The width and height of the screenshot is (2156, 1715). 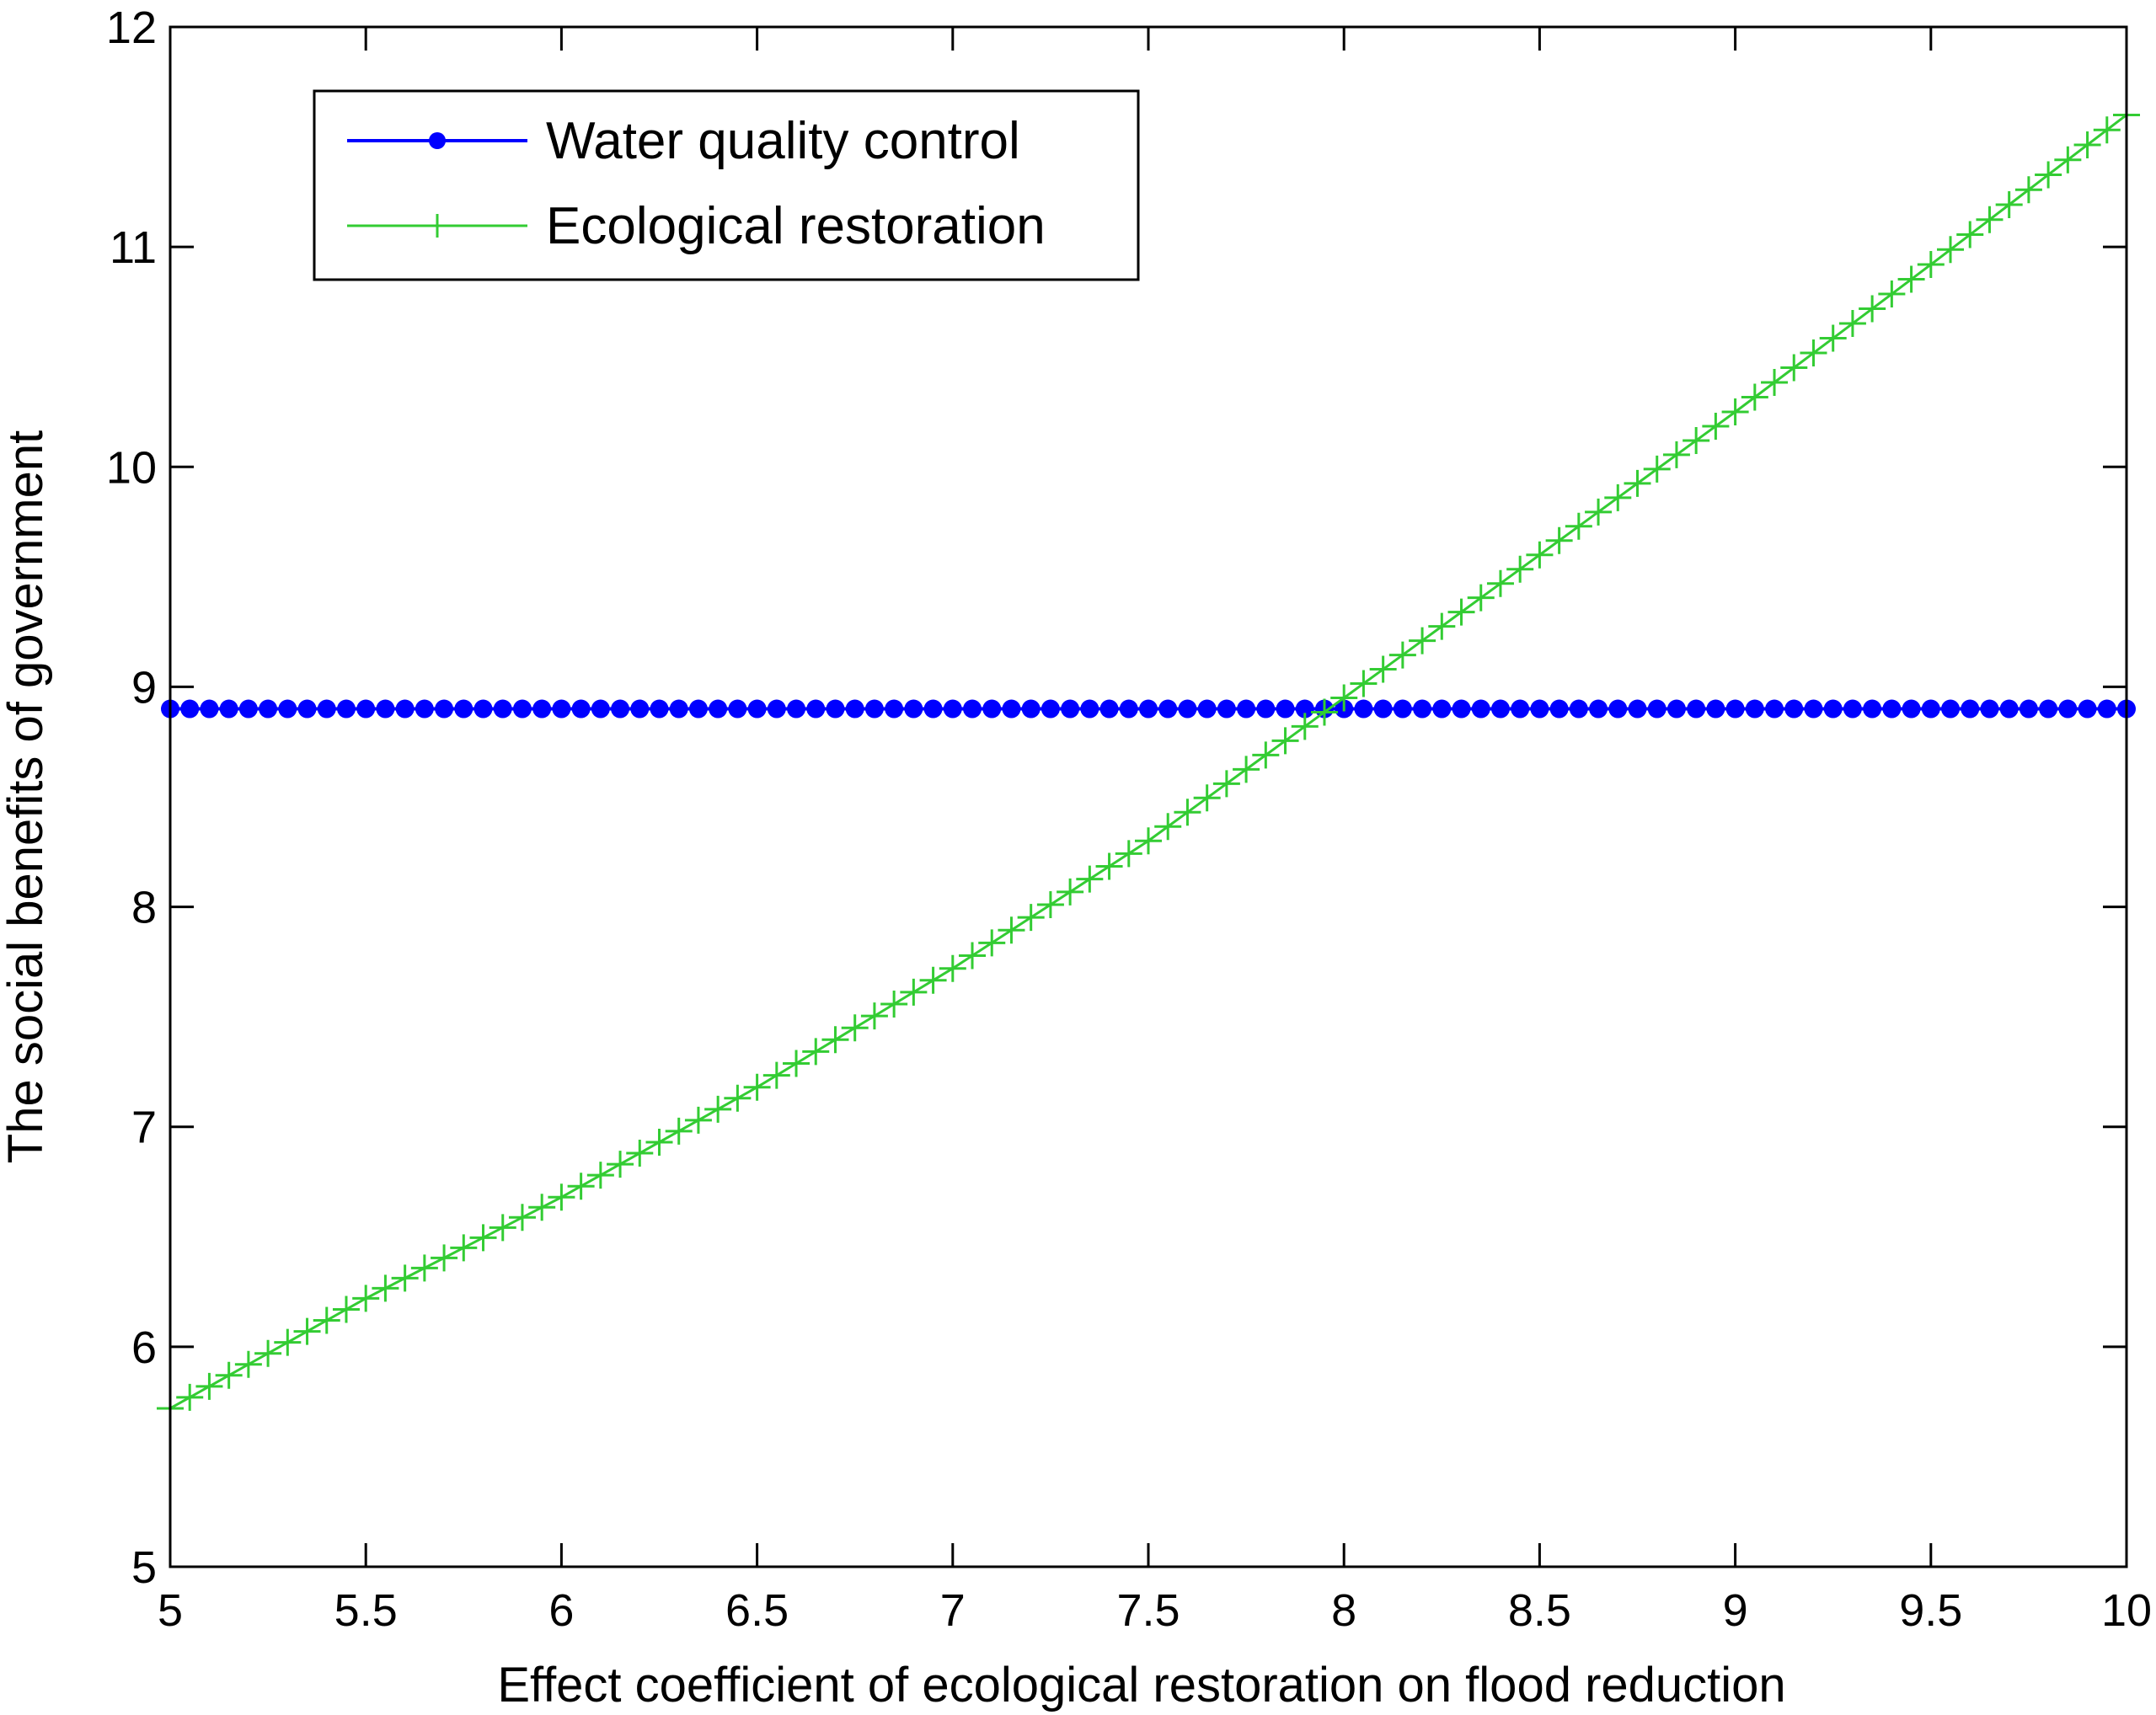 I want to click on x-tick-label: 8, so click(x=1343, y=1611).